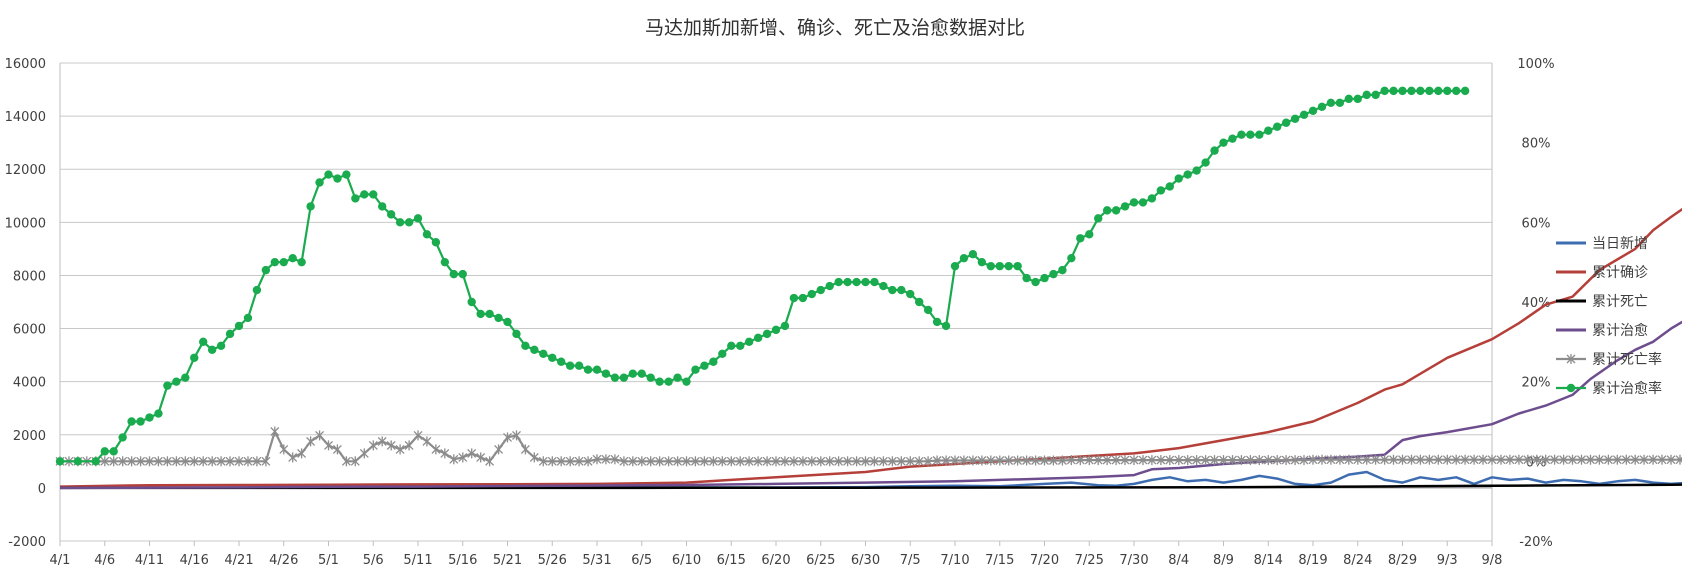 The height and width of the screenshot is (585, 1682). I want to click on y-left-tick-label: 8000, so click(29, 276).